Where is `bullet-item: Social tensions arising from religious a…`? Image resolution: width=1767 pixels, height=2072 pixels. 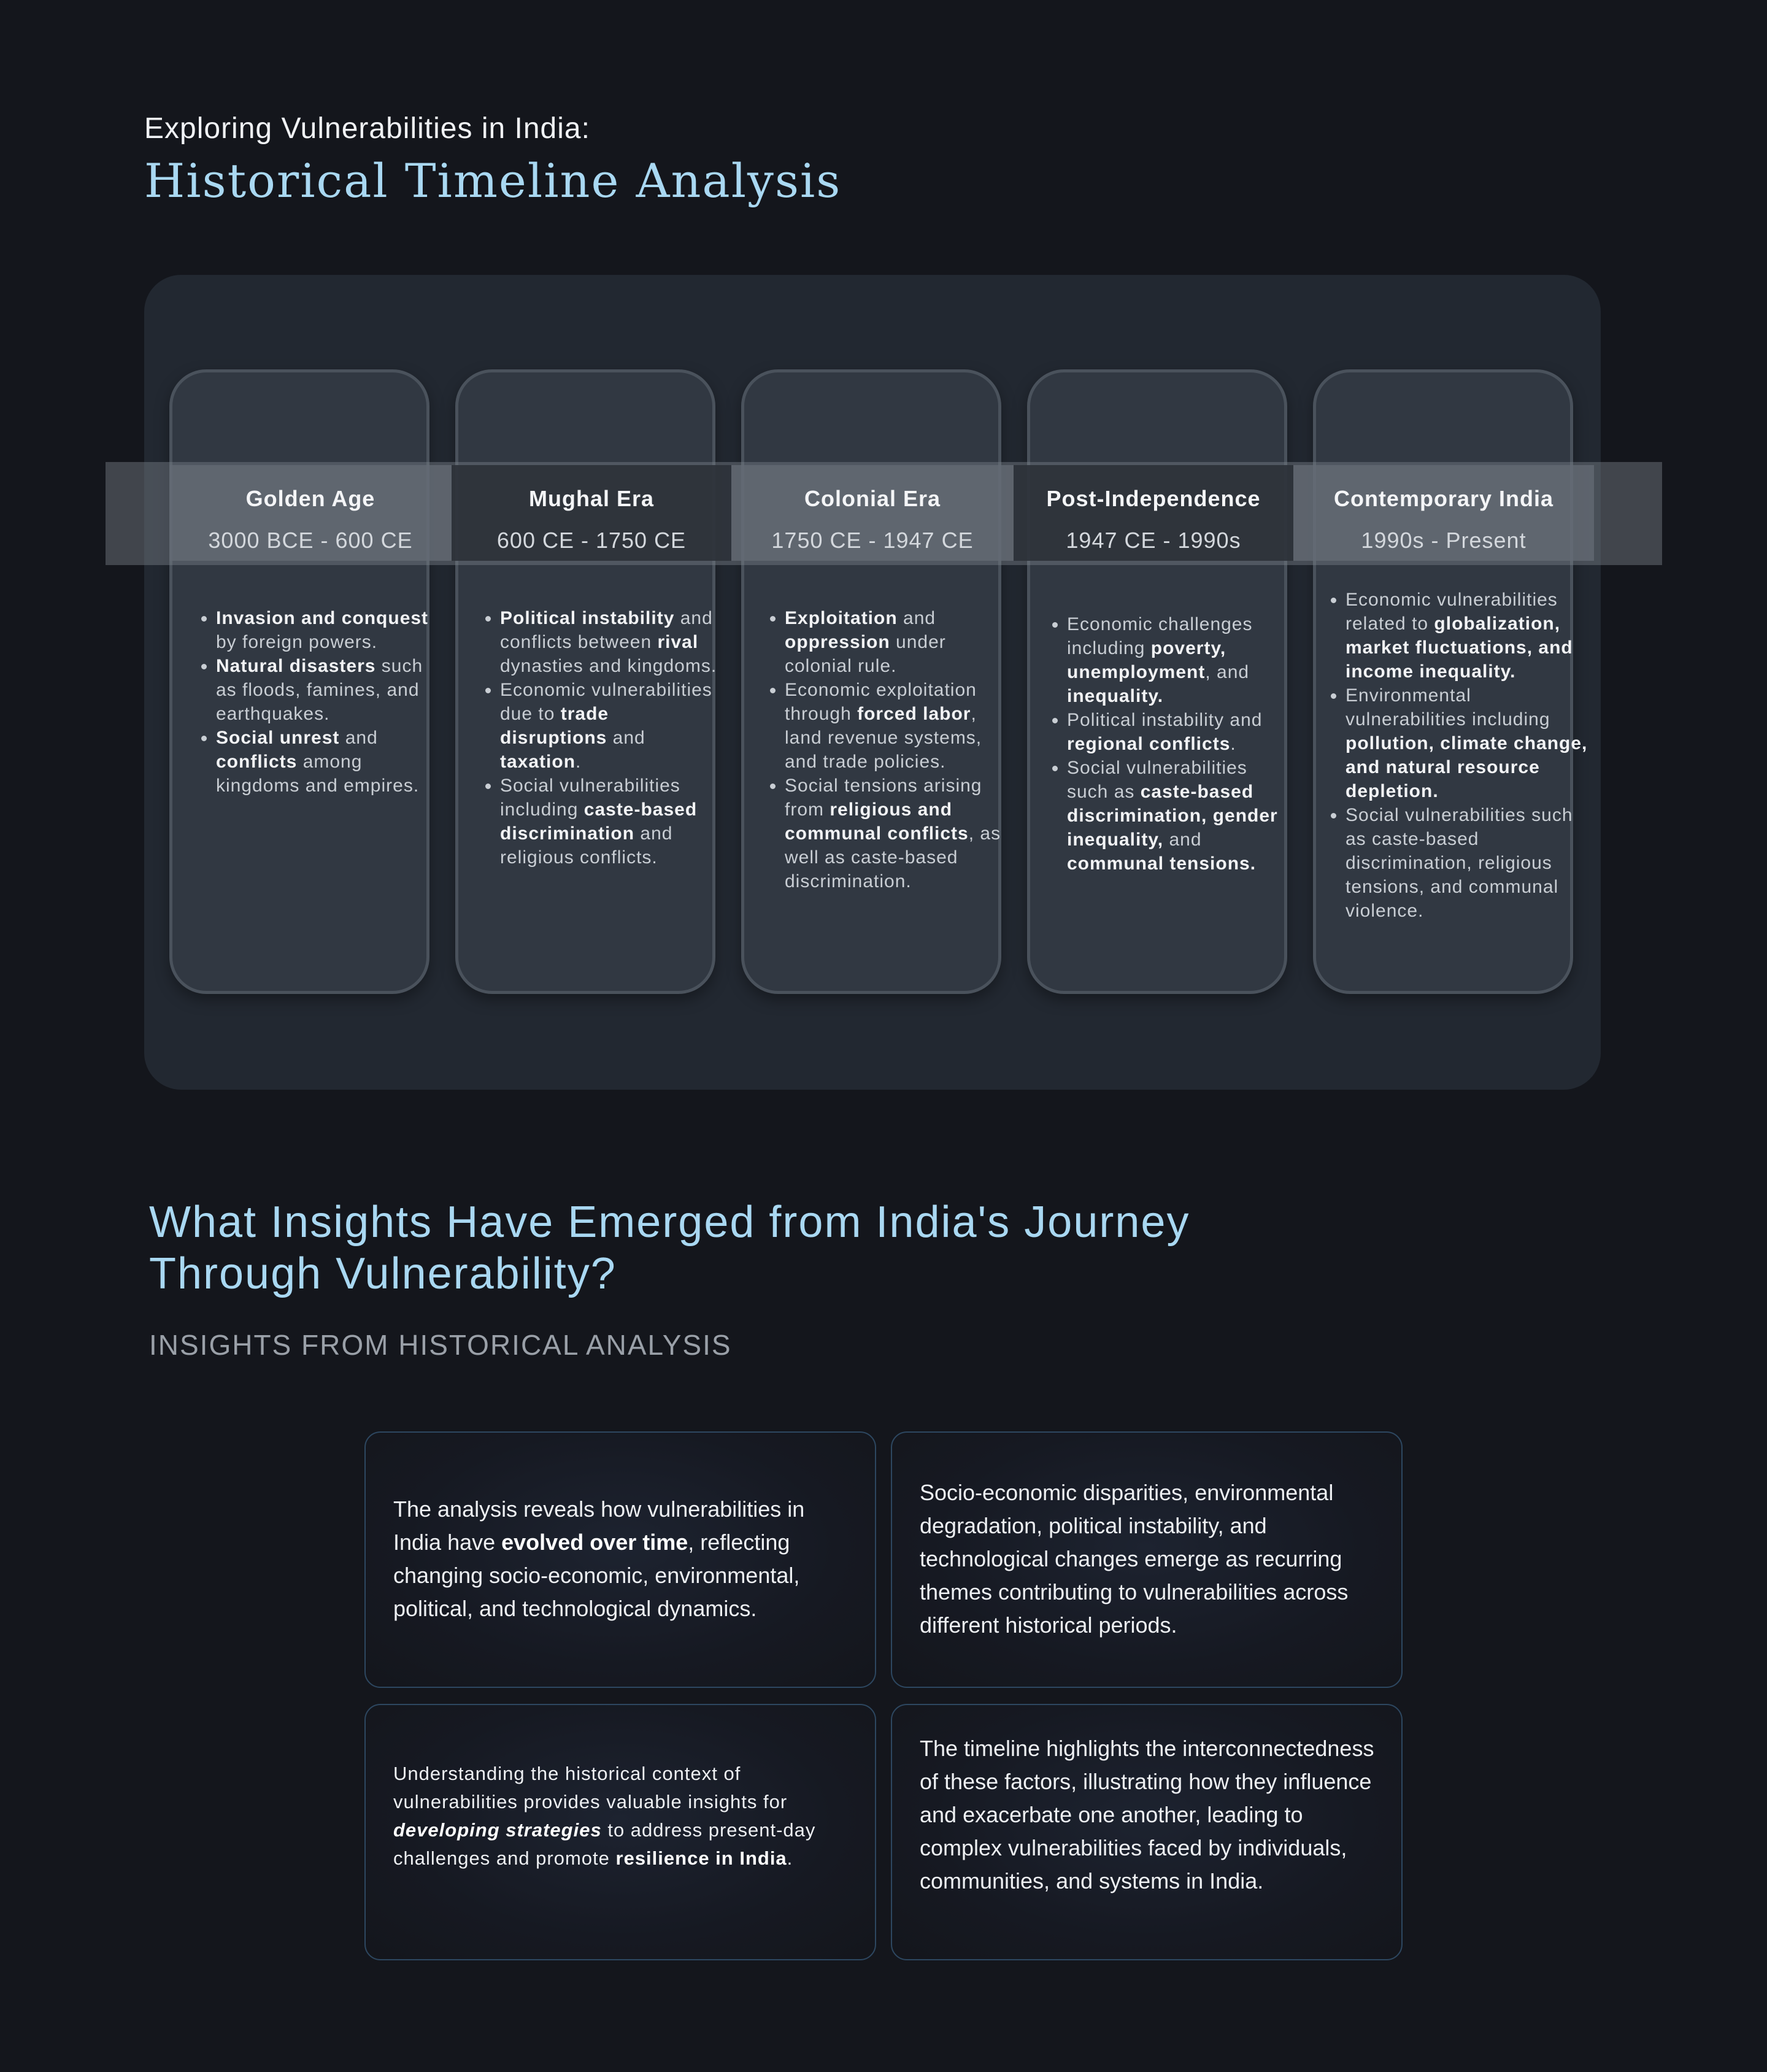
bullet-item: Social tensions arising from religious a… is located at coordinates (895, 833).